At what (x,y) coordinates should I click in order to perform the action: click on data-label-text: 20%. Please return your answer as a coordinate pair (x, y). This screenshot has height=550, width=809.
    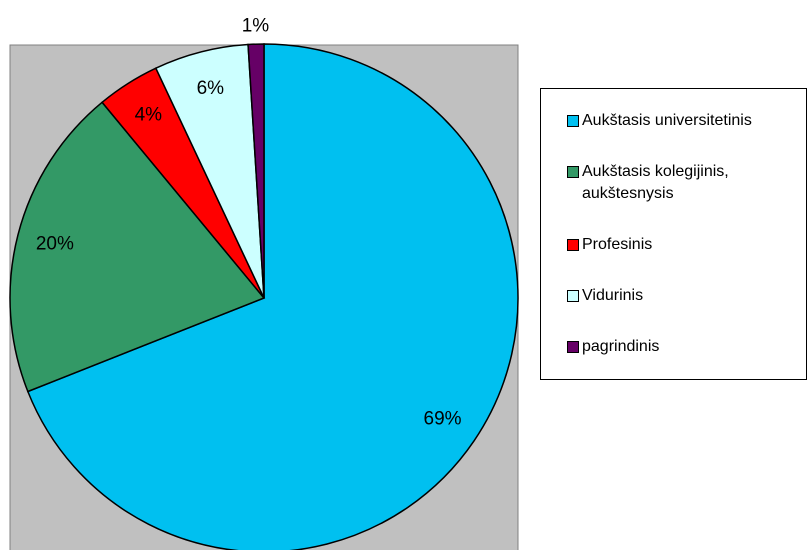
    Looking at the image, I should click on (55, 243).